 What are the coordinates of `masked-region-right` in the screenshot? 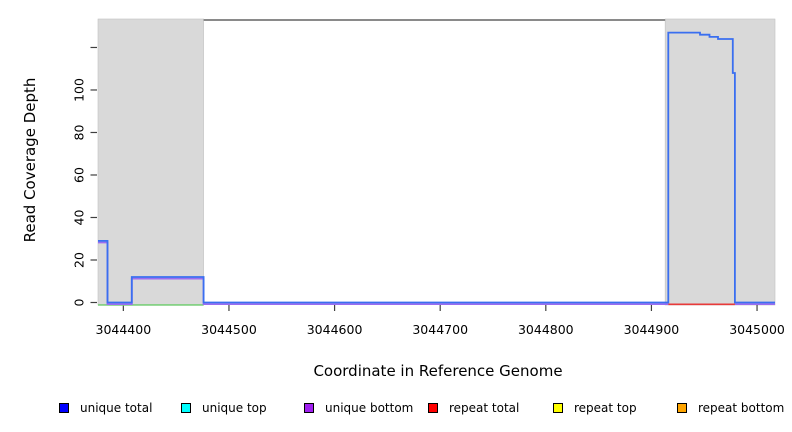 It's located at (720, 162).